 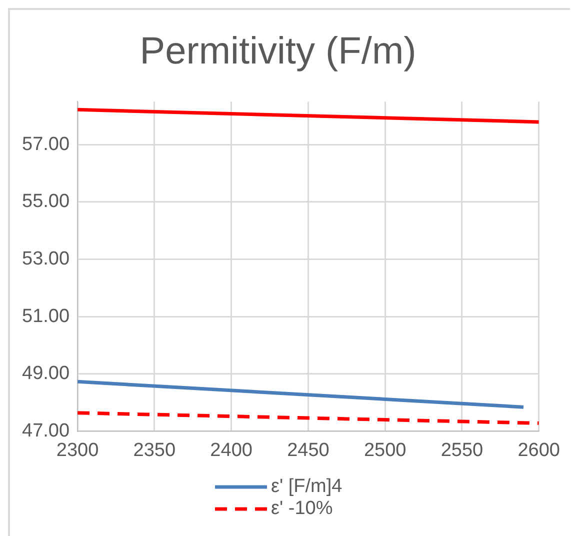 I want to click on x-tick-label: 2400, so click(x=231, y=450).